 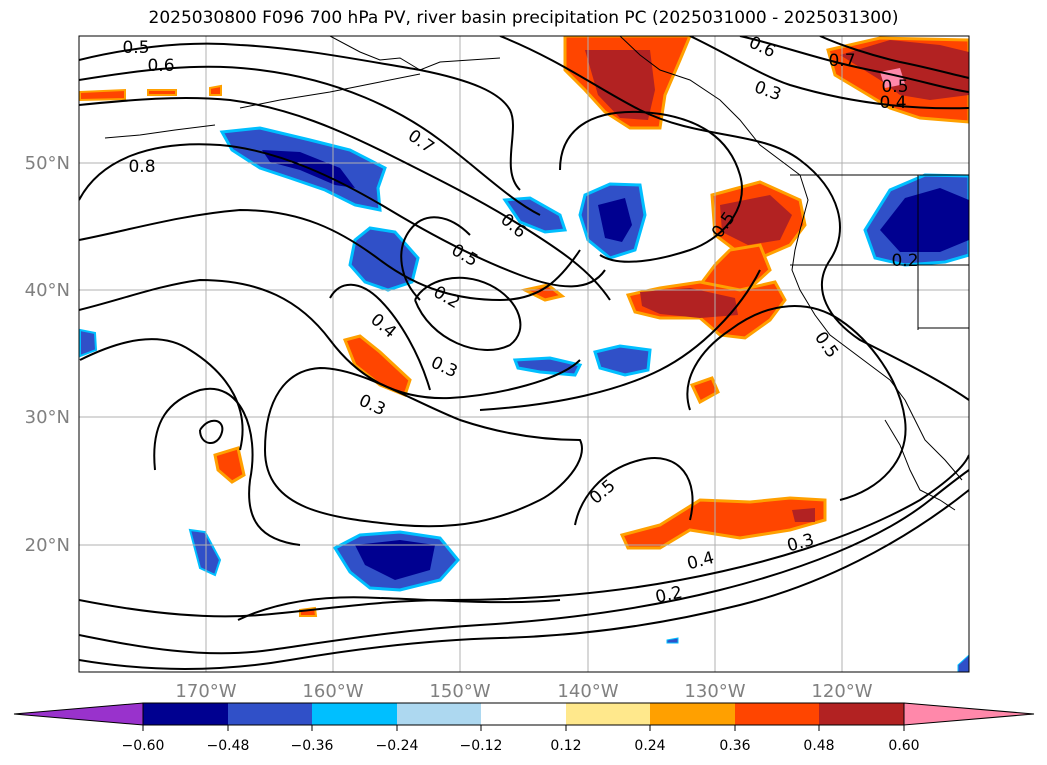 What do you see at coordinates (818, 746) in the screenshot?
I see `colorbar-tick-label: 0.48` at bounding box center [818, 746].